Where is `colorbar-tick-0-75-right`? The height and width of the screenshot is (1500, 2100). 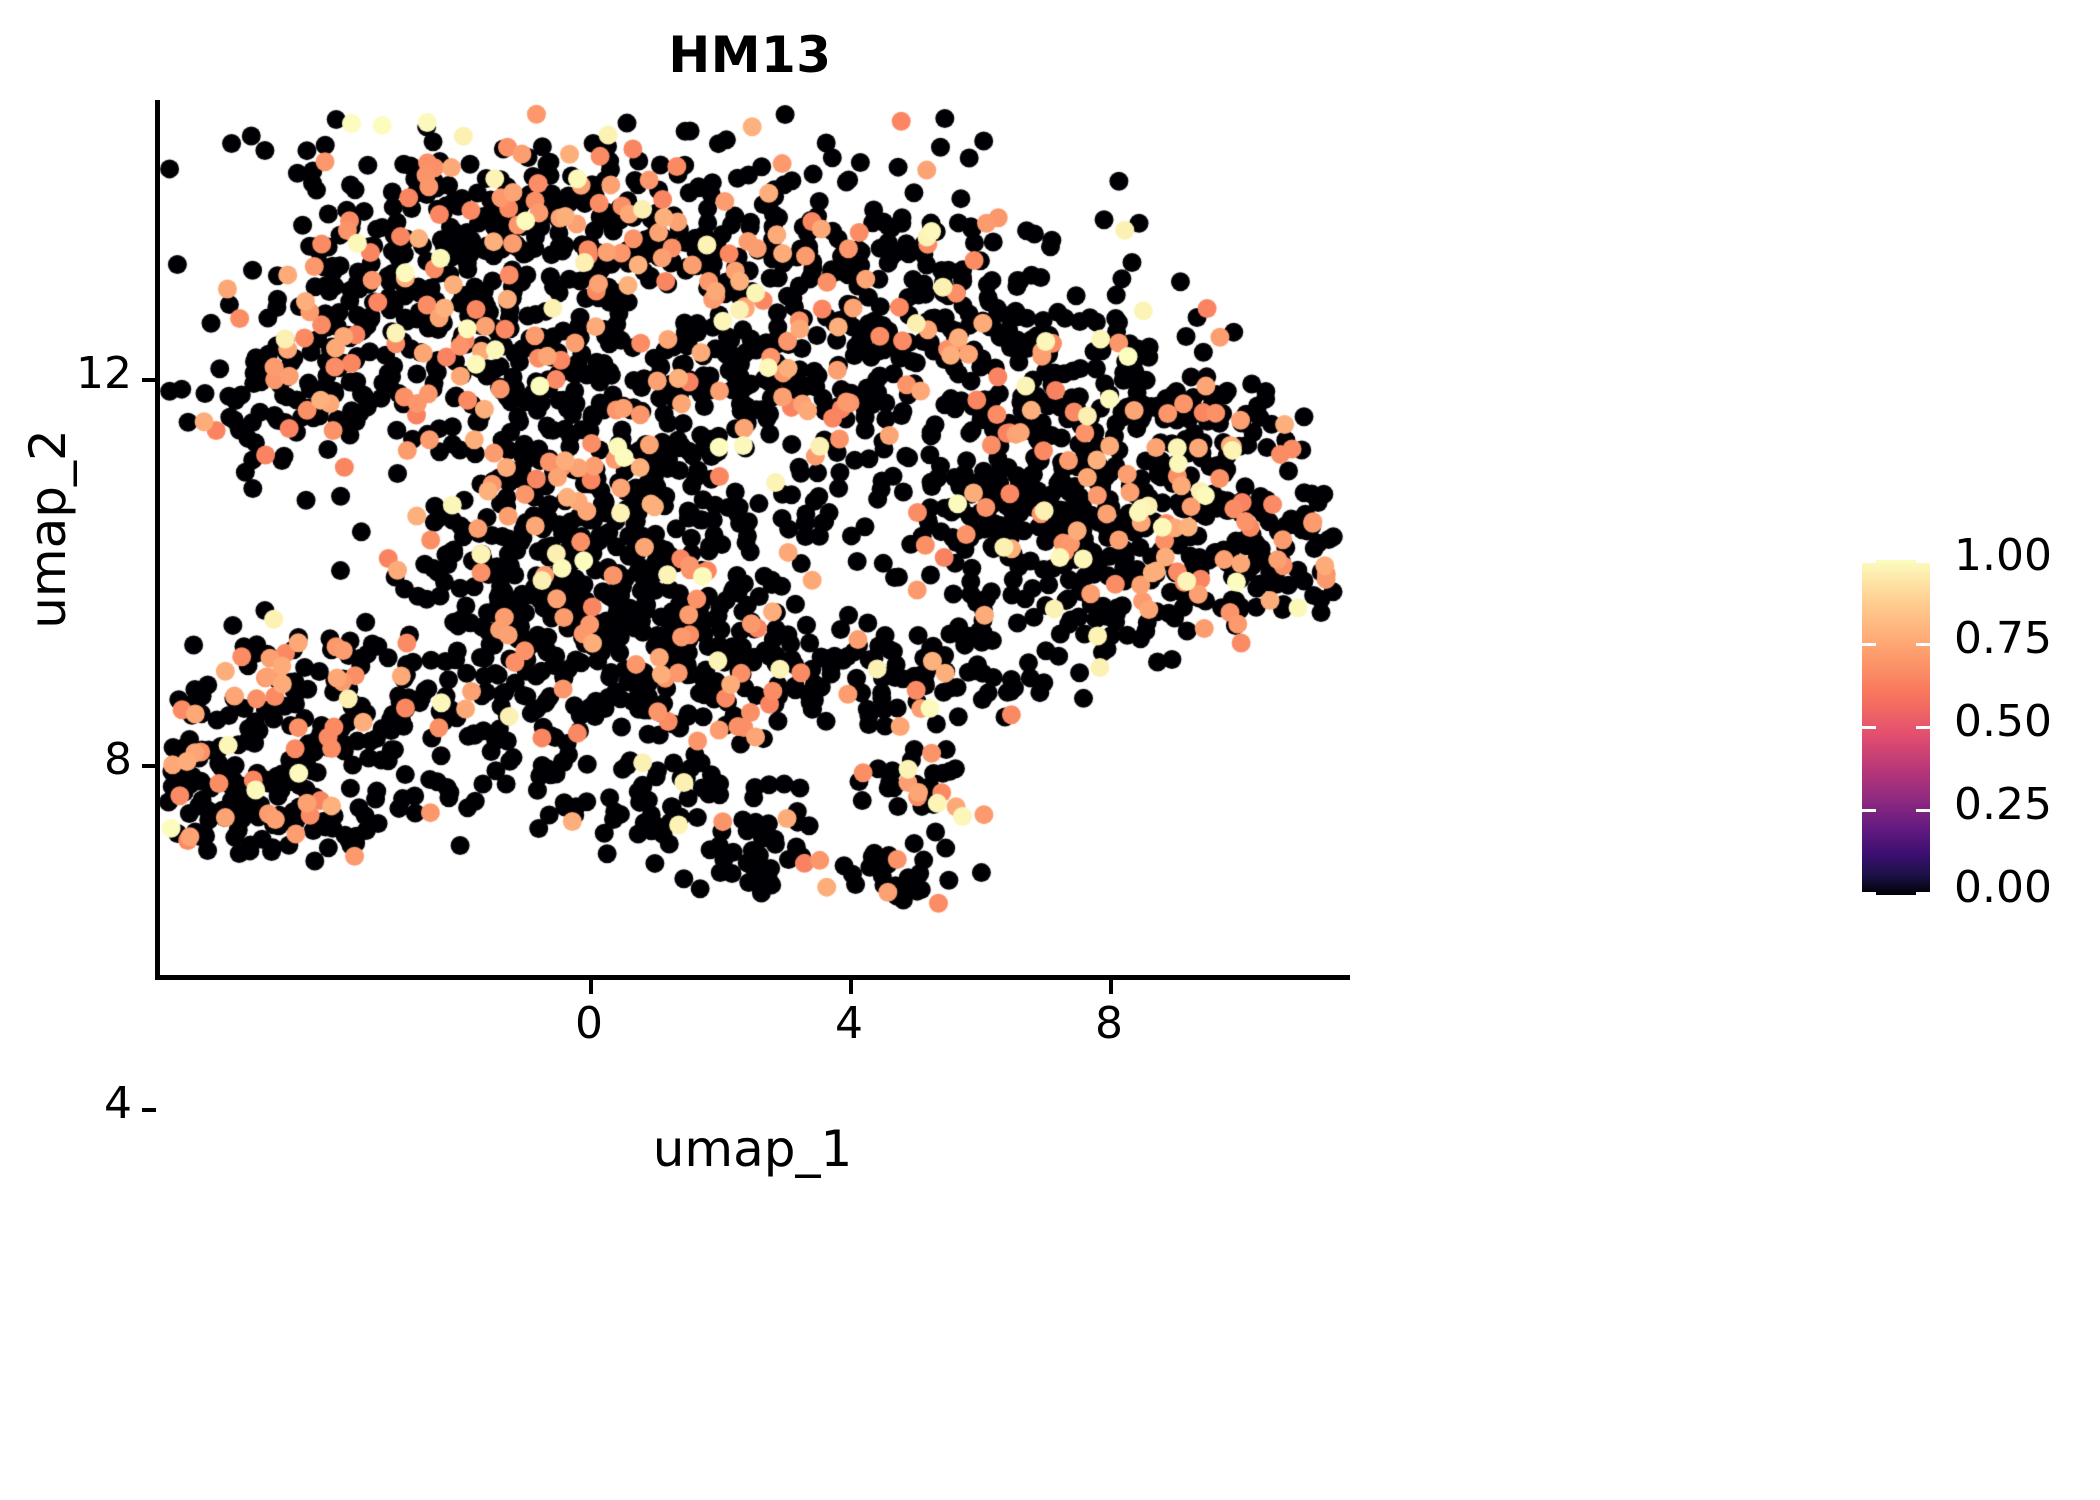 colorbar-tick-0-75-right is located at coordinates (1923, 644).